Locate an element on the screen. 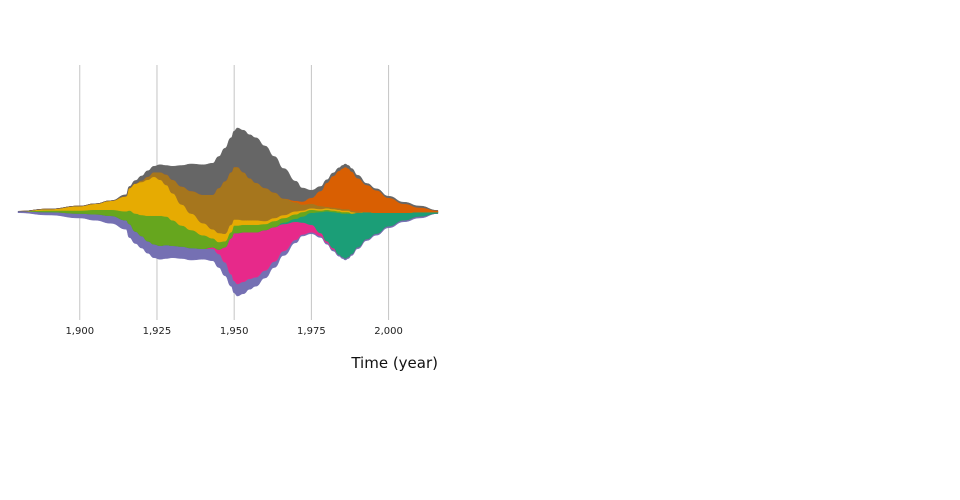 The height and width of the screenshot is (500, 960). x-tick-label: 1,900 is located at coordinates (79, 331).